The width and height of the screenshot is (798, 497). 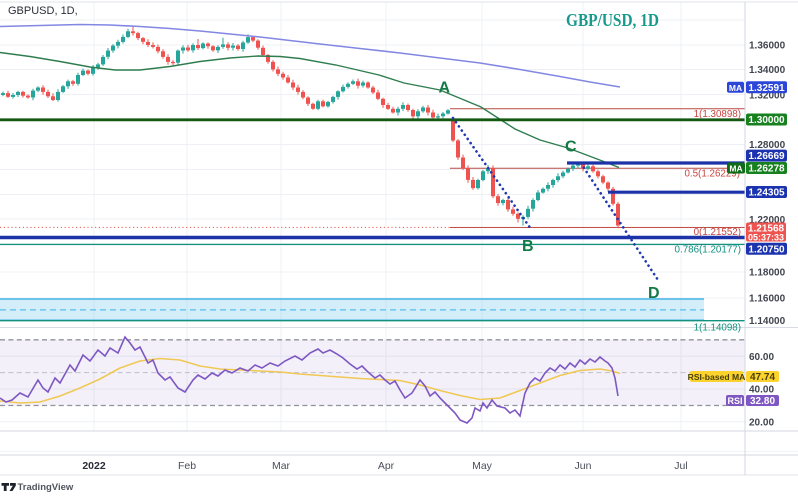 I want to click on svg-text: GBPUSD, 1D,, so click(x=43, y=11).